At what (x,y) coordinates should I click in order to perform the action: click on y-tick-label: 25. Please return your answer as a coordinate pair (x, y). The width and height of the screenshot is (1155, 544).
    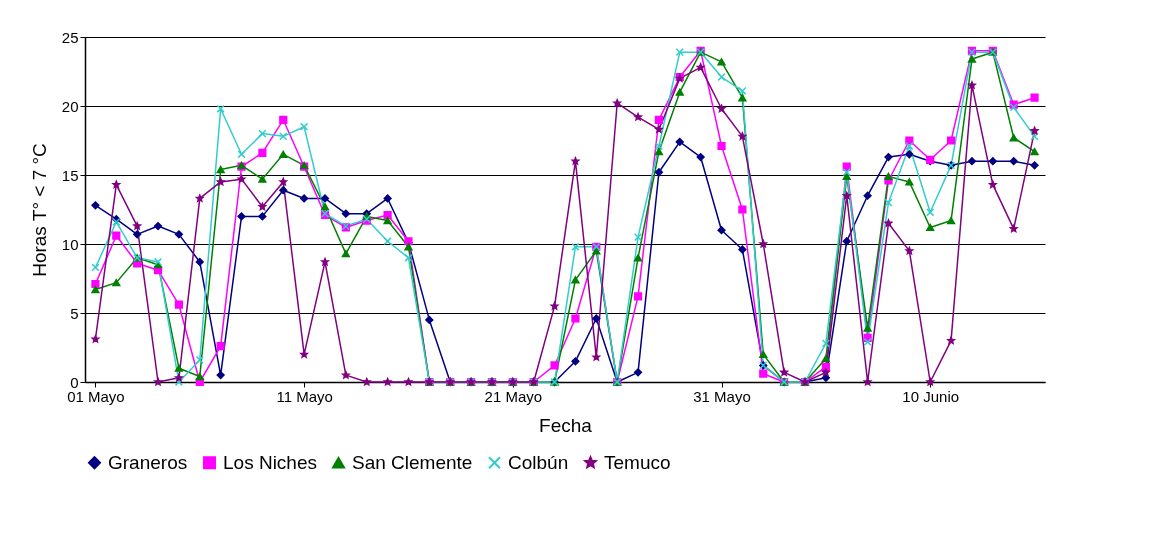
    Looking at the image, I should click on (70, 37).